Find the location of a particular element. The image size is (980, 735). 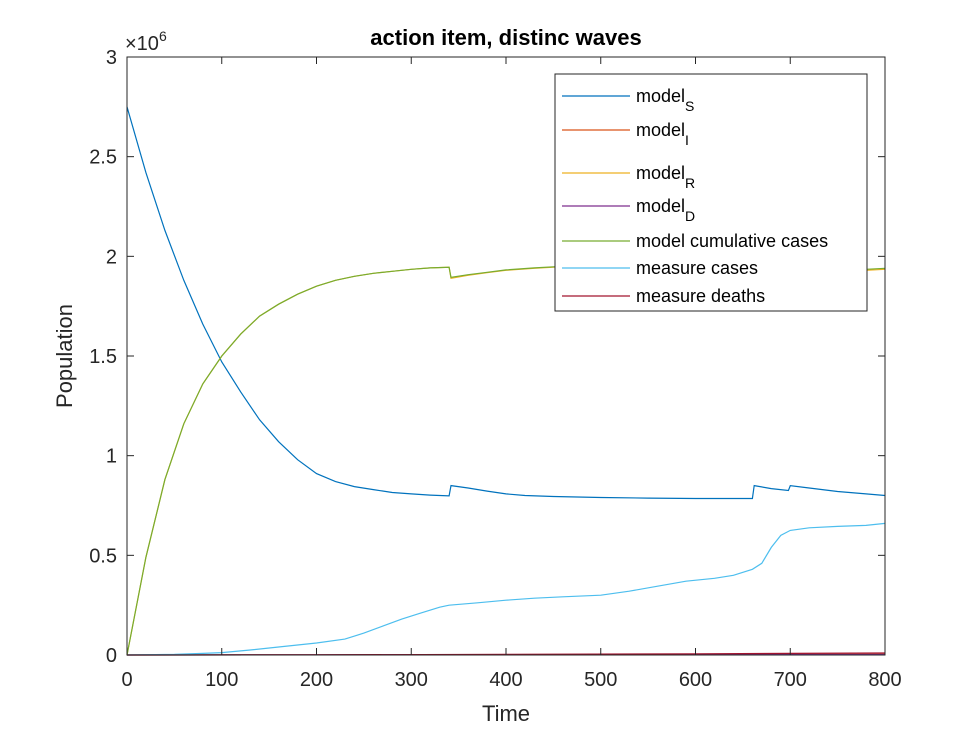

x-tick-label-6: 600 is located at coordinates (695, 680).